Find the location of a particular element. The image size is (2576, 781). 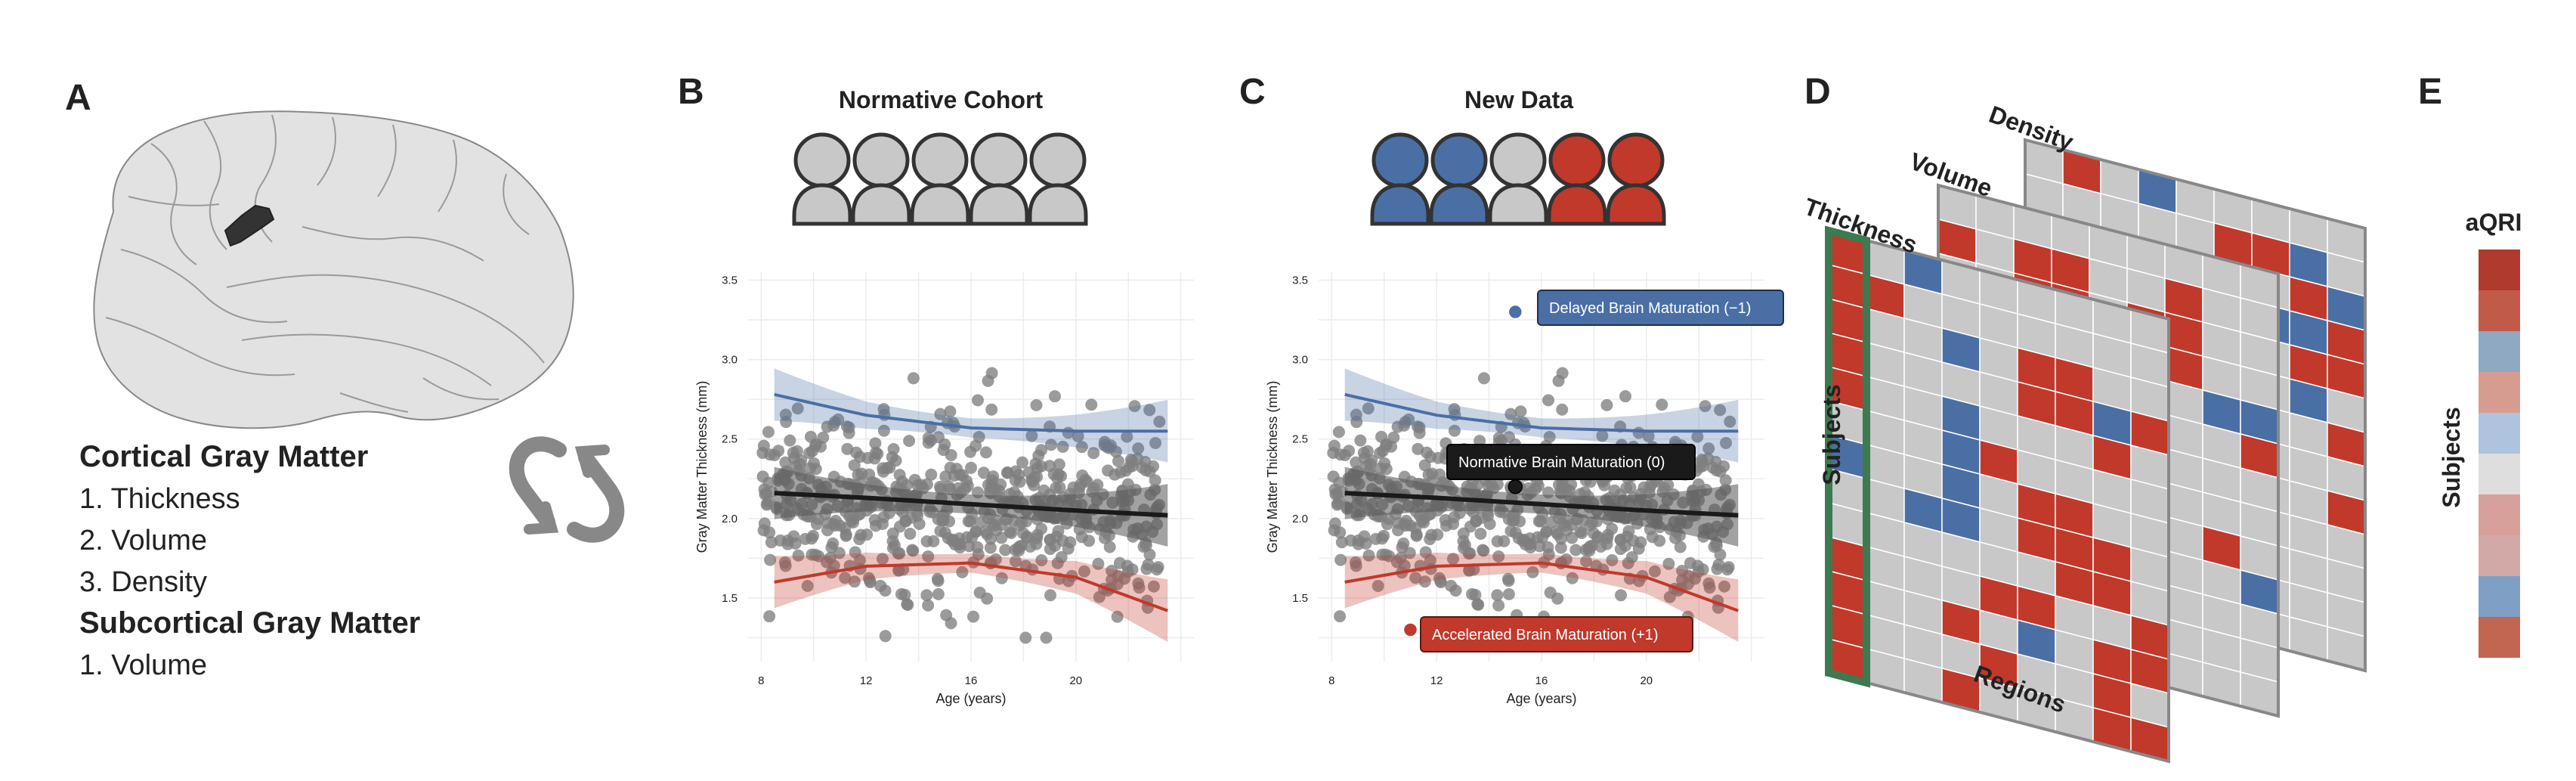

brain-outline is located at coordinates (333, 270).